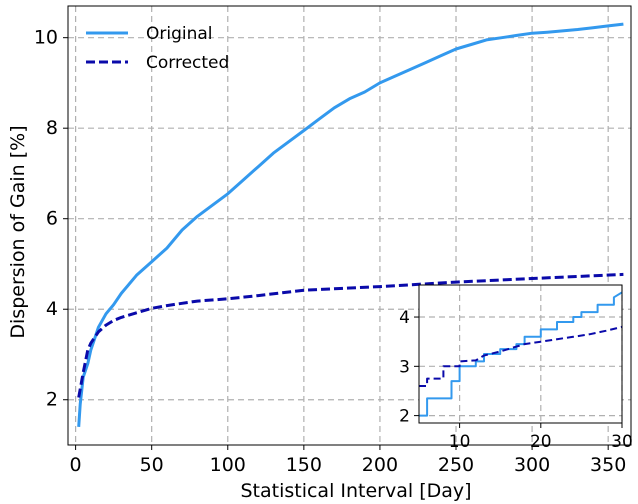 The width and height of the screenshot is (638, 504). What do you see at coordinates (404, 318) in the screenshot?
I see `inset-y-tick-label: 4` at bounding box center [404, 318].